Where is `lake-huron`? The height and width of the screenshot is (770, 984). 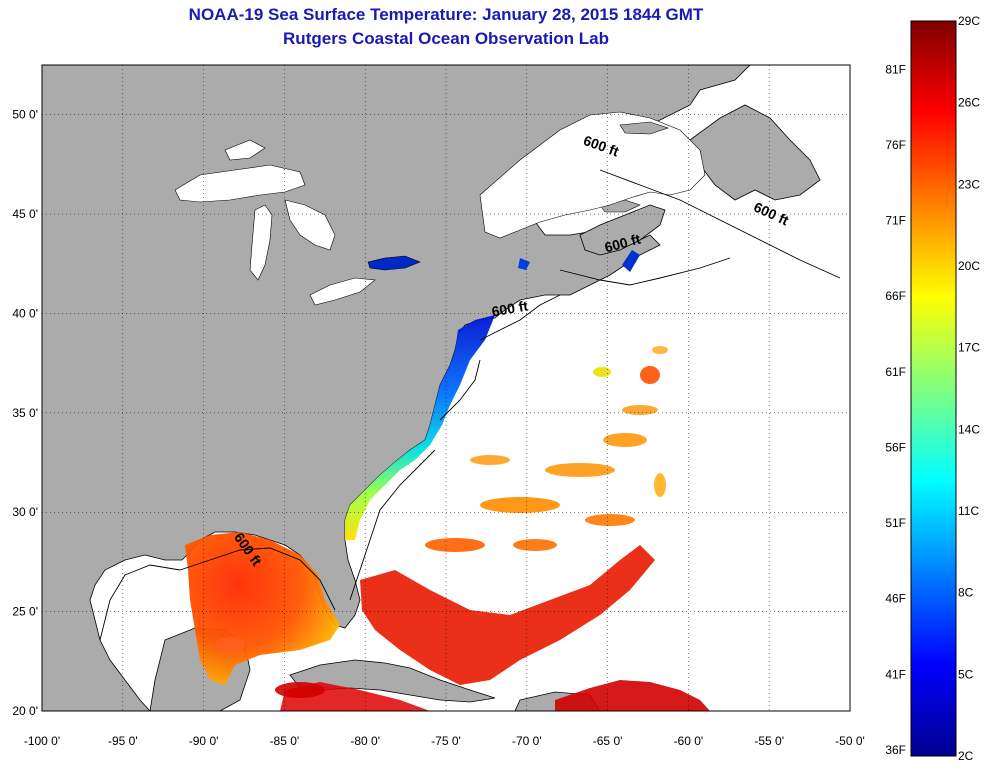
lake-huron is located at coordinates (310, 225).